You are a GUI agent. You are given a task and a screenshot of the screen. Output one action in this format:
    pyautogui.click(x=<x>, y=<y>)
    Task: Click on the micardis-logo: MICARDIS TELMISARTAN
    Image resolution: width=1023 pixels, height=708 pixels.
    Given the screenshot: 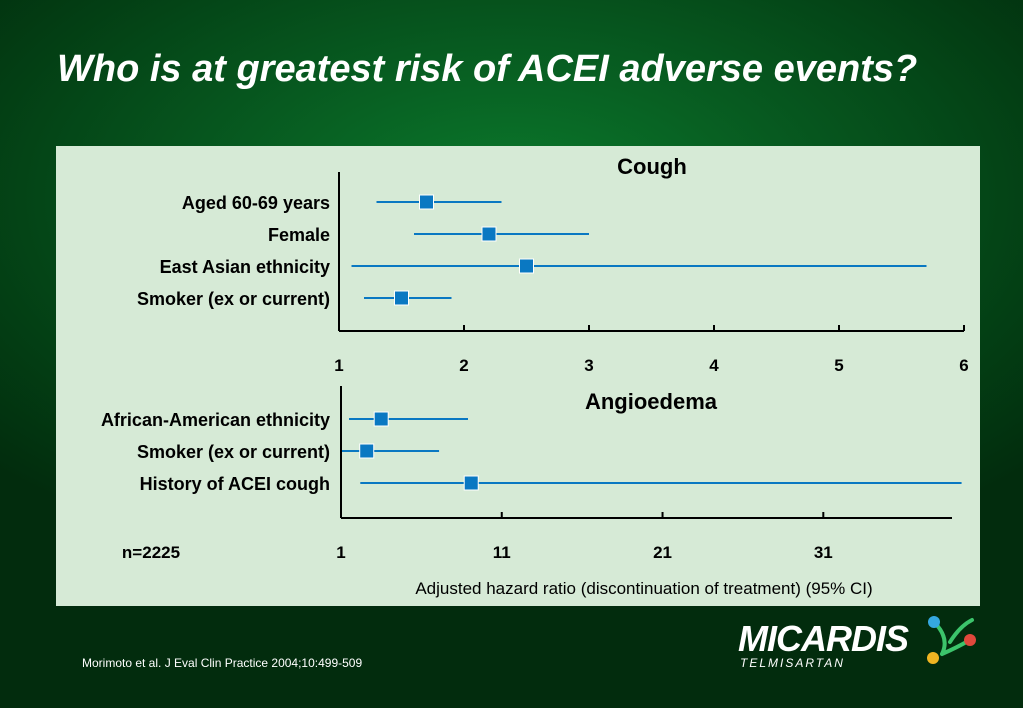 What is the action you would take?
    pyautogui.click(x=863, y=644)
    